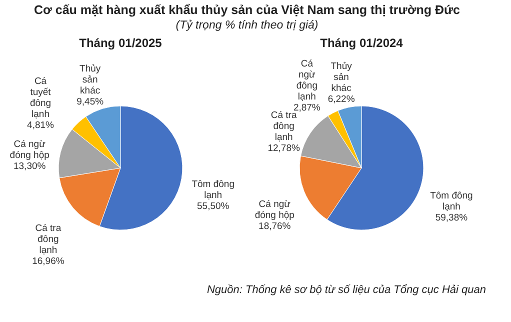  I want to click on data-label: 18,76%, so click(275, 226).